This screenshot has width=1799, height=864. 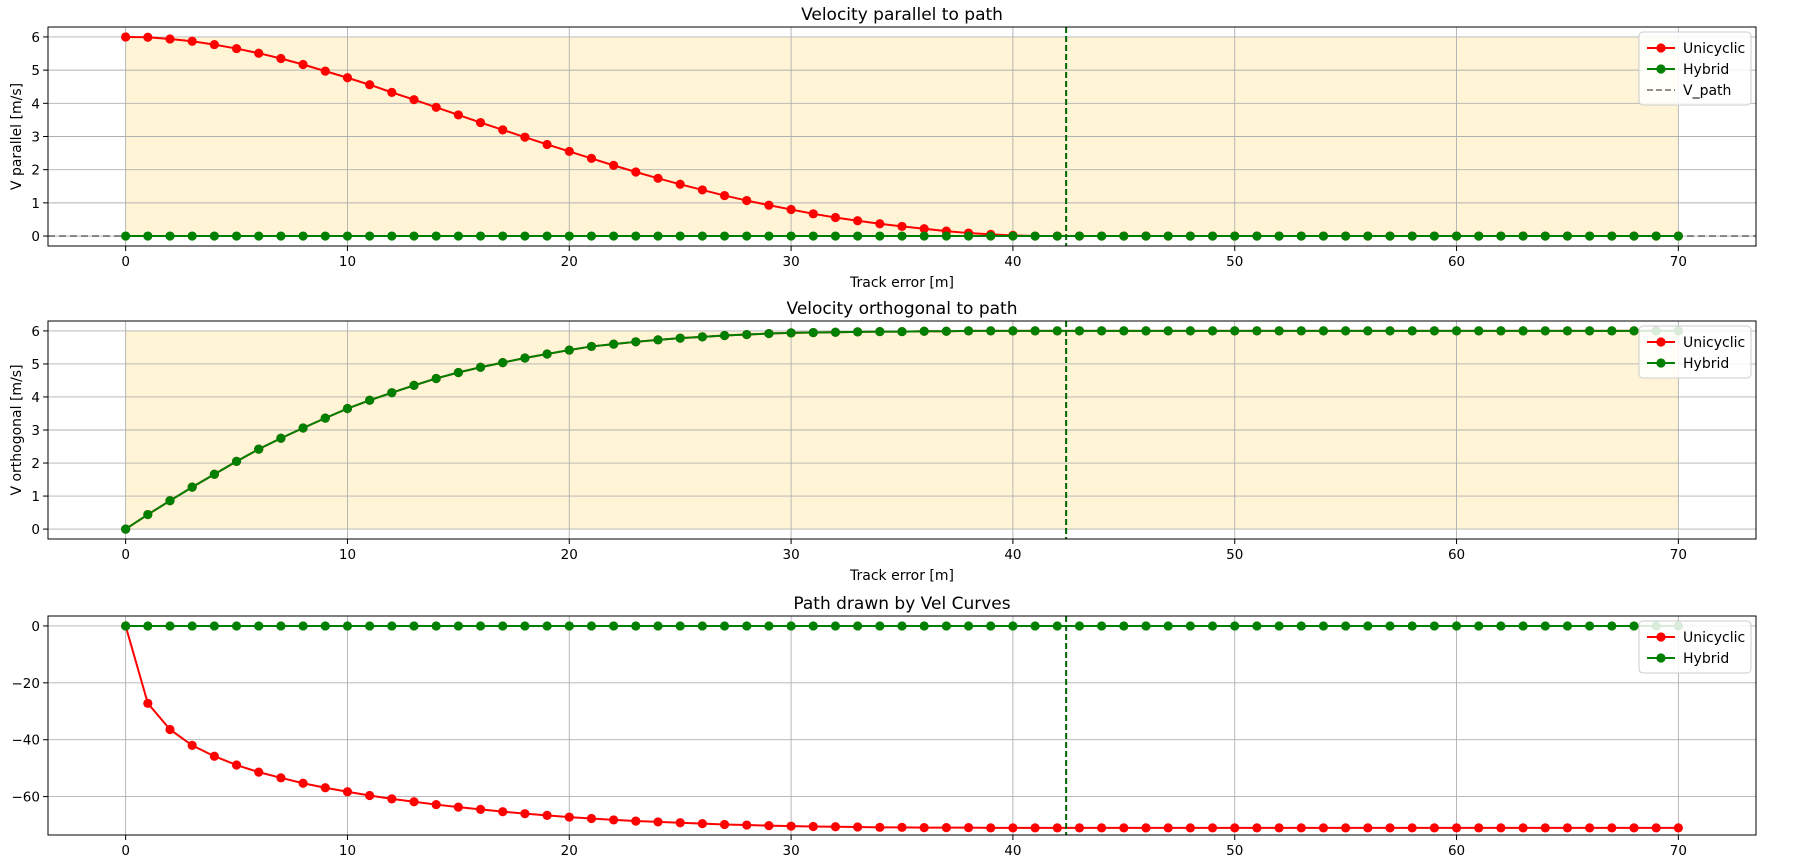 What do you see at coordinates (1695, 352) in the screenshot?
I see `legend: Unicyclic Hybrid` at bounding box center [1695, 352].